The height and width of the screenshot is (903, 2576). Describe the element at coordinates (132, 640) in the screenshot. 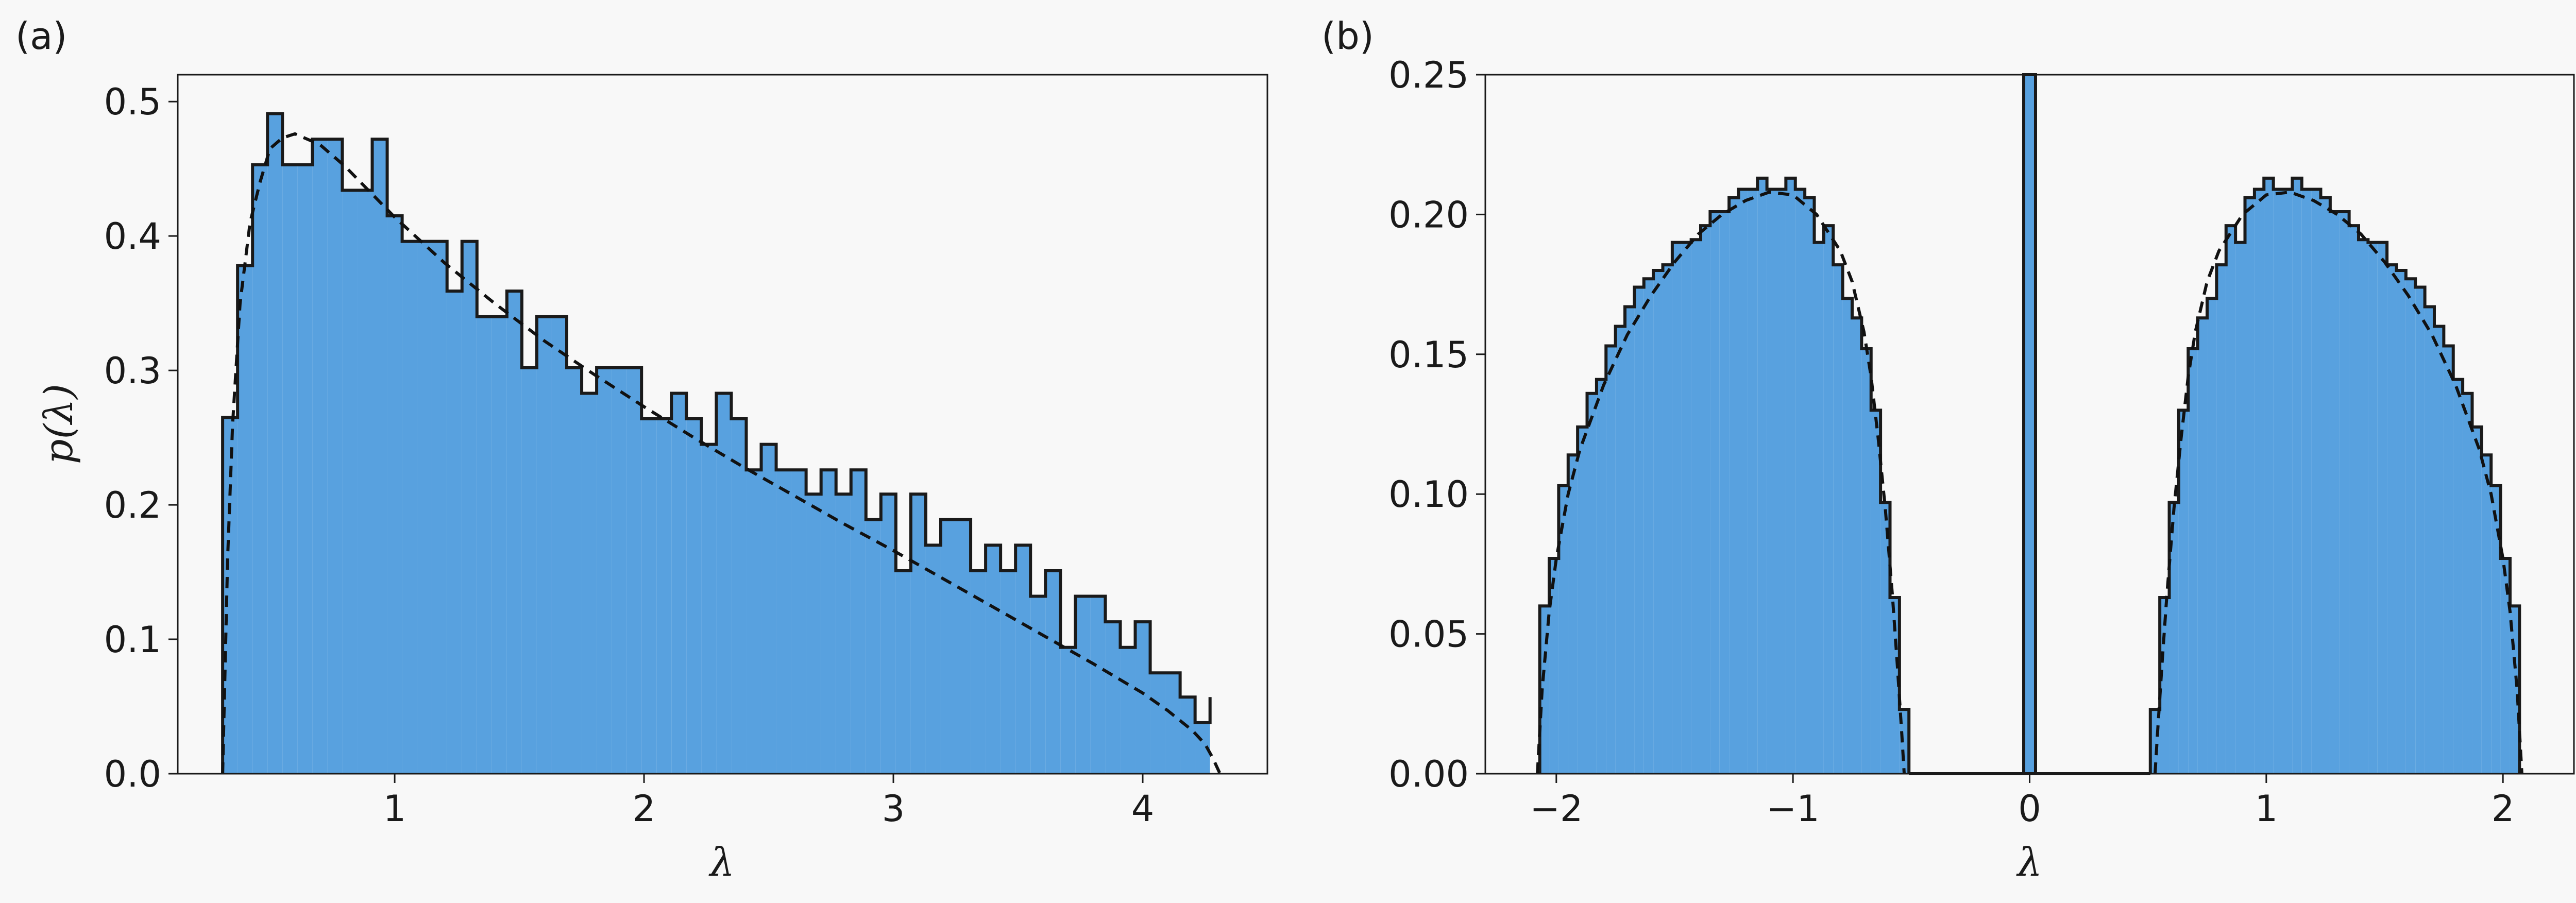

I see `y-tick-label: 0.1` at that location.